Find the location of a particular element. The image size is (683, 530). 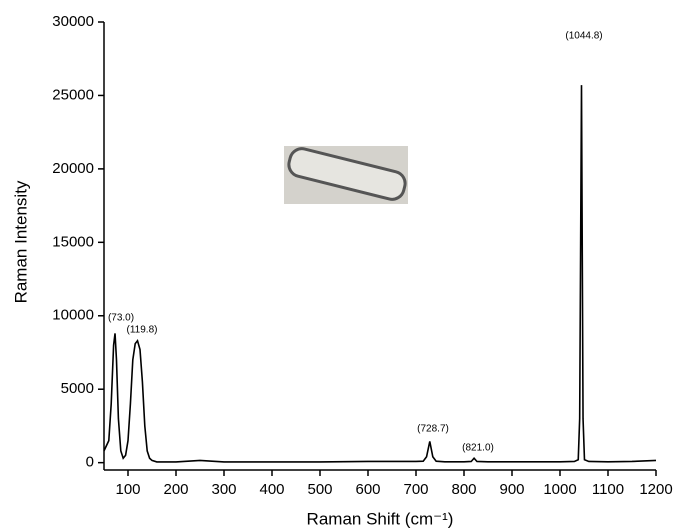

x-tick-label: 300 is located at coordinates (223, 489).